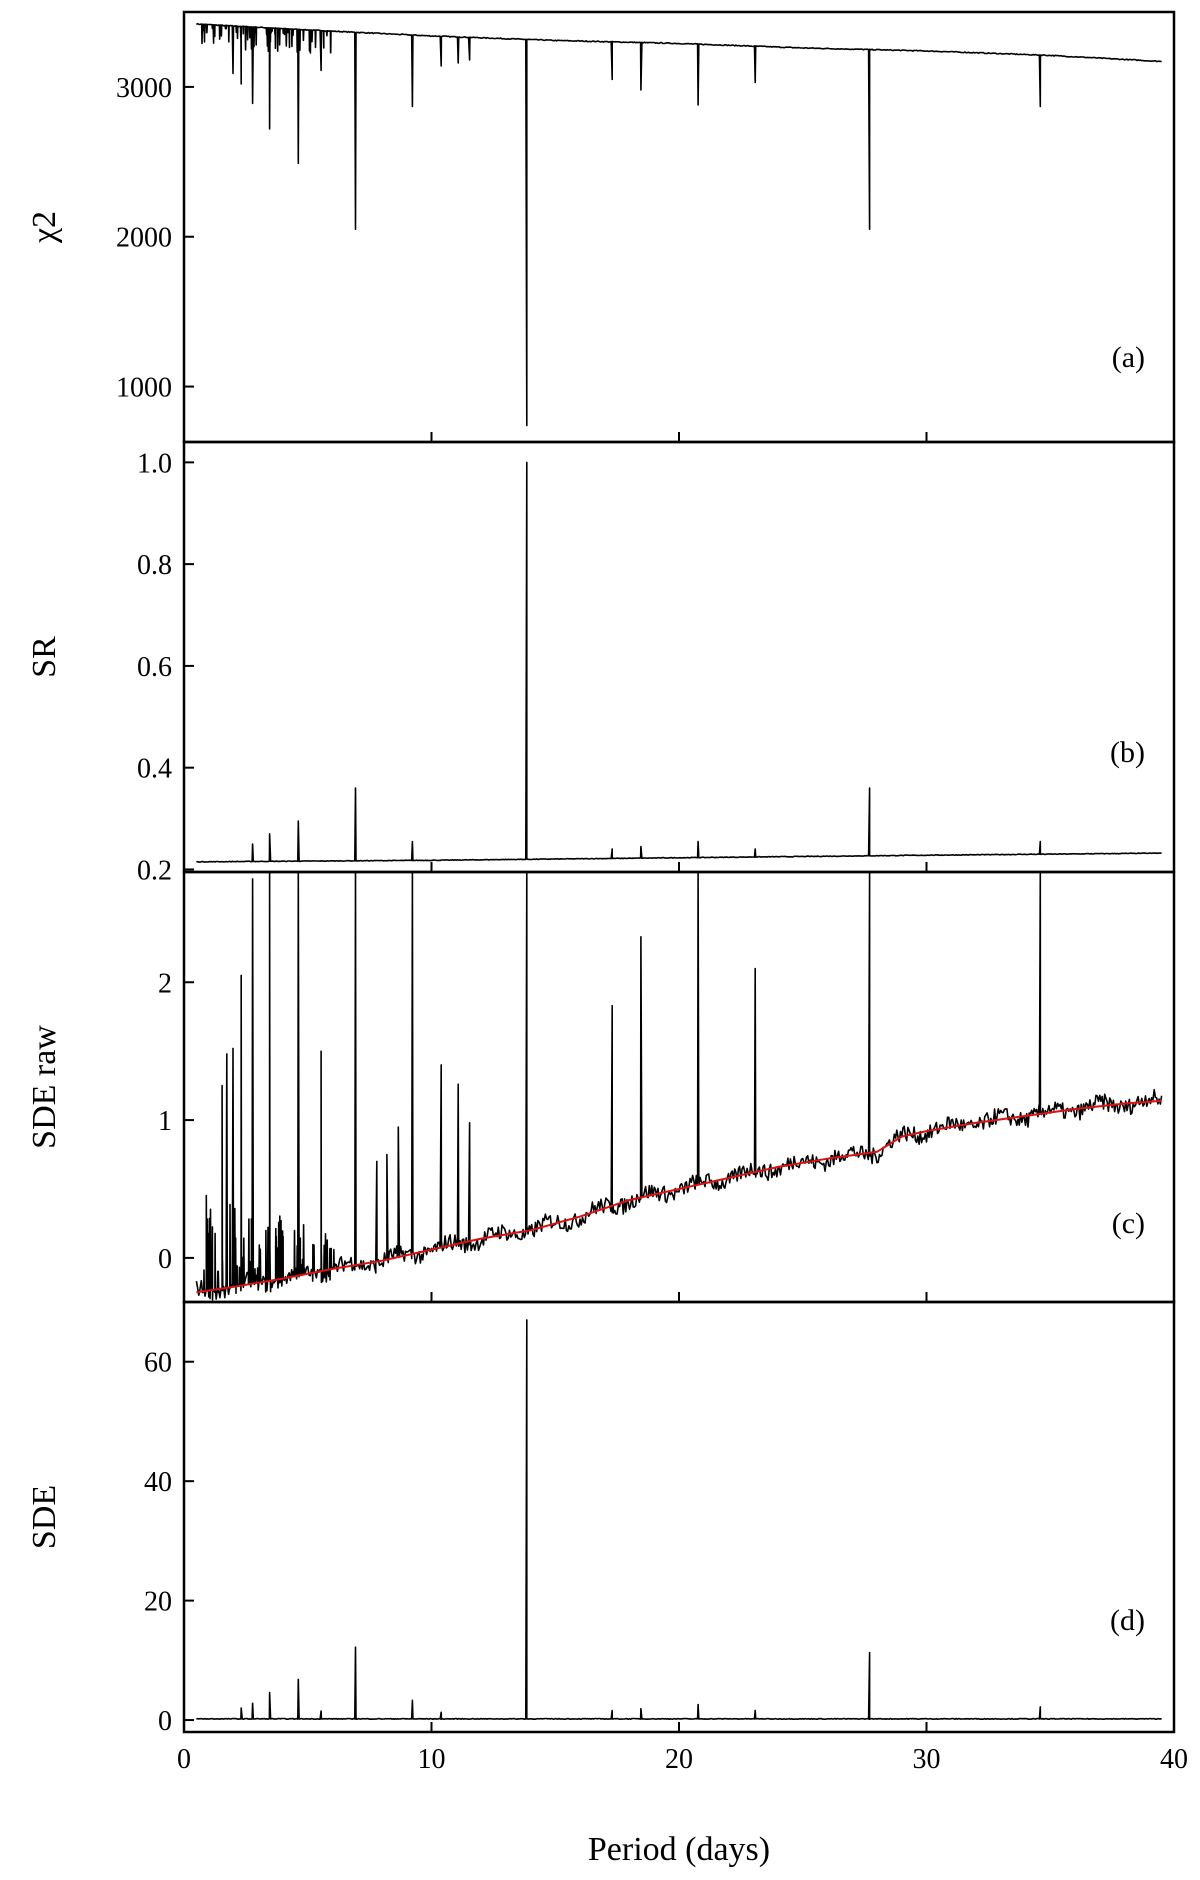  What do you see at coordinates (432, 1759) in the screenshot?
I see `x-tick-label: 10` at bounding box center [432, 1759].